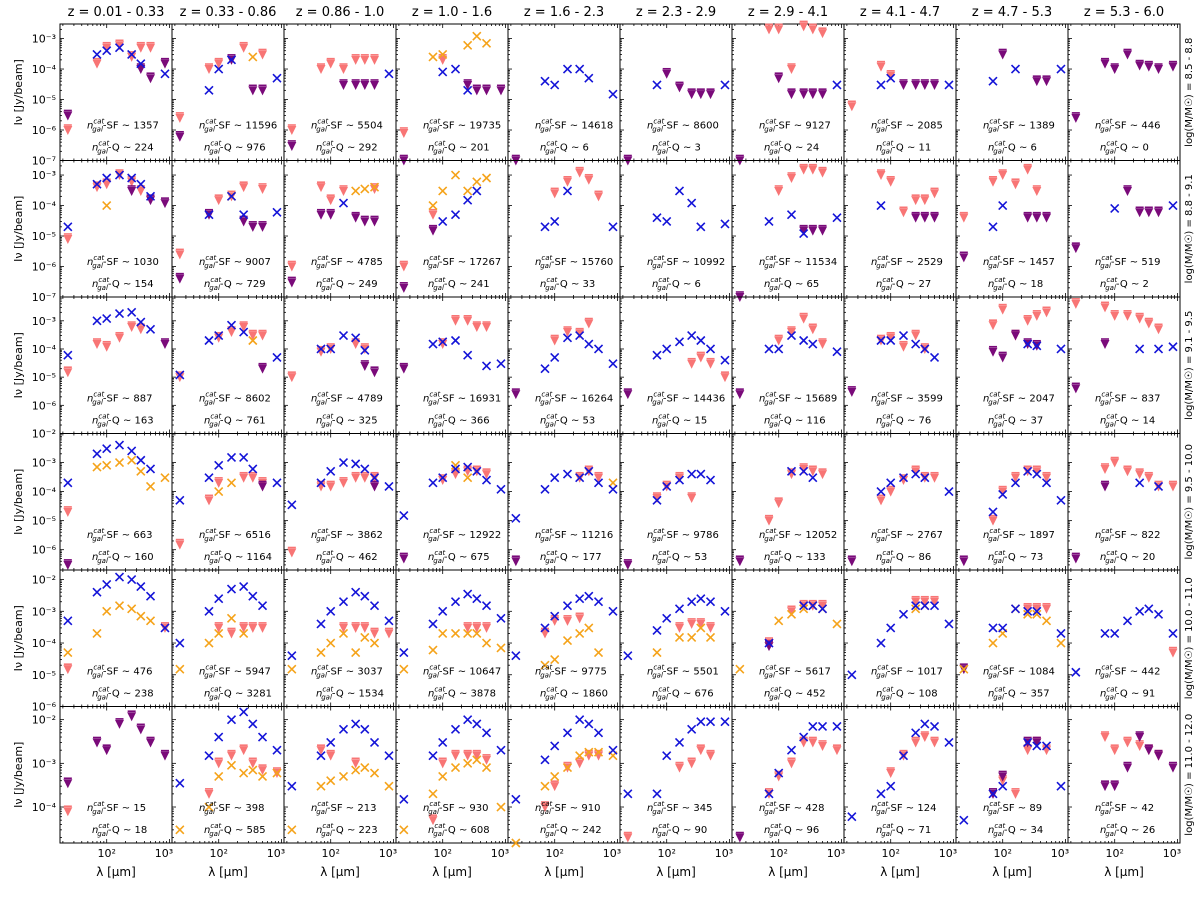 The height and width of the screenshot is (899, 1200). What do you see at coordinates (1012, 92) in the screenshot?
I see `panel: ncat gal-SF ~ 1389 ncat gal-Q ~ 6` at bounding box center [1012, 92].